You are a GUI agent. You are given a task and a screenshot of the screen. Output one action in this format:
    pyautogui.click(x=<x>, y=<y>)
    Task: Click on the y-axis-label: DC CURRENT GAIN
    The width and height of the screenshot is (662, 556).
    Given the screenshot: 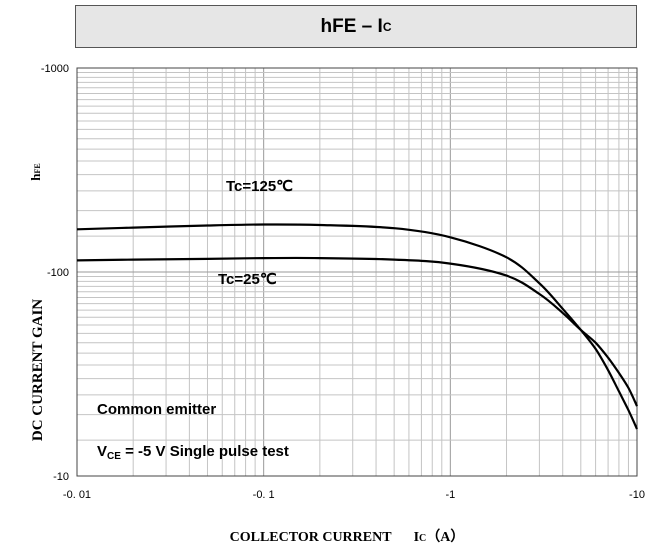 What is the action you would take?
    pyautogui.click(x=38, y=370)
    